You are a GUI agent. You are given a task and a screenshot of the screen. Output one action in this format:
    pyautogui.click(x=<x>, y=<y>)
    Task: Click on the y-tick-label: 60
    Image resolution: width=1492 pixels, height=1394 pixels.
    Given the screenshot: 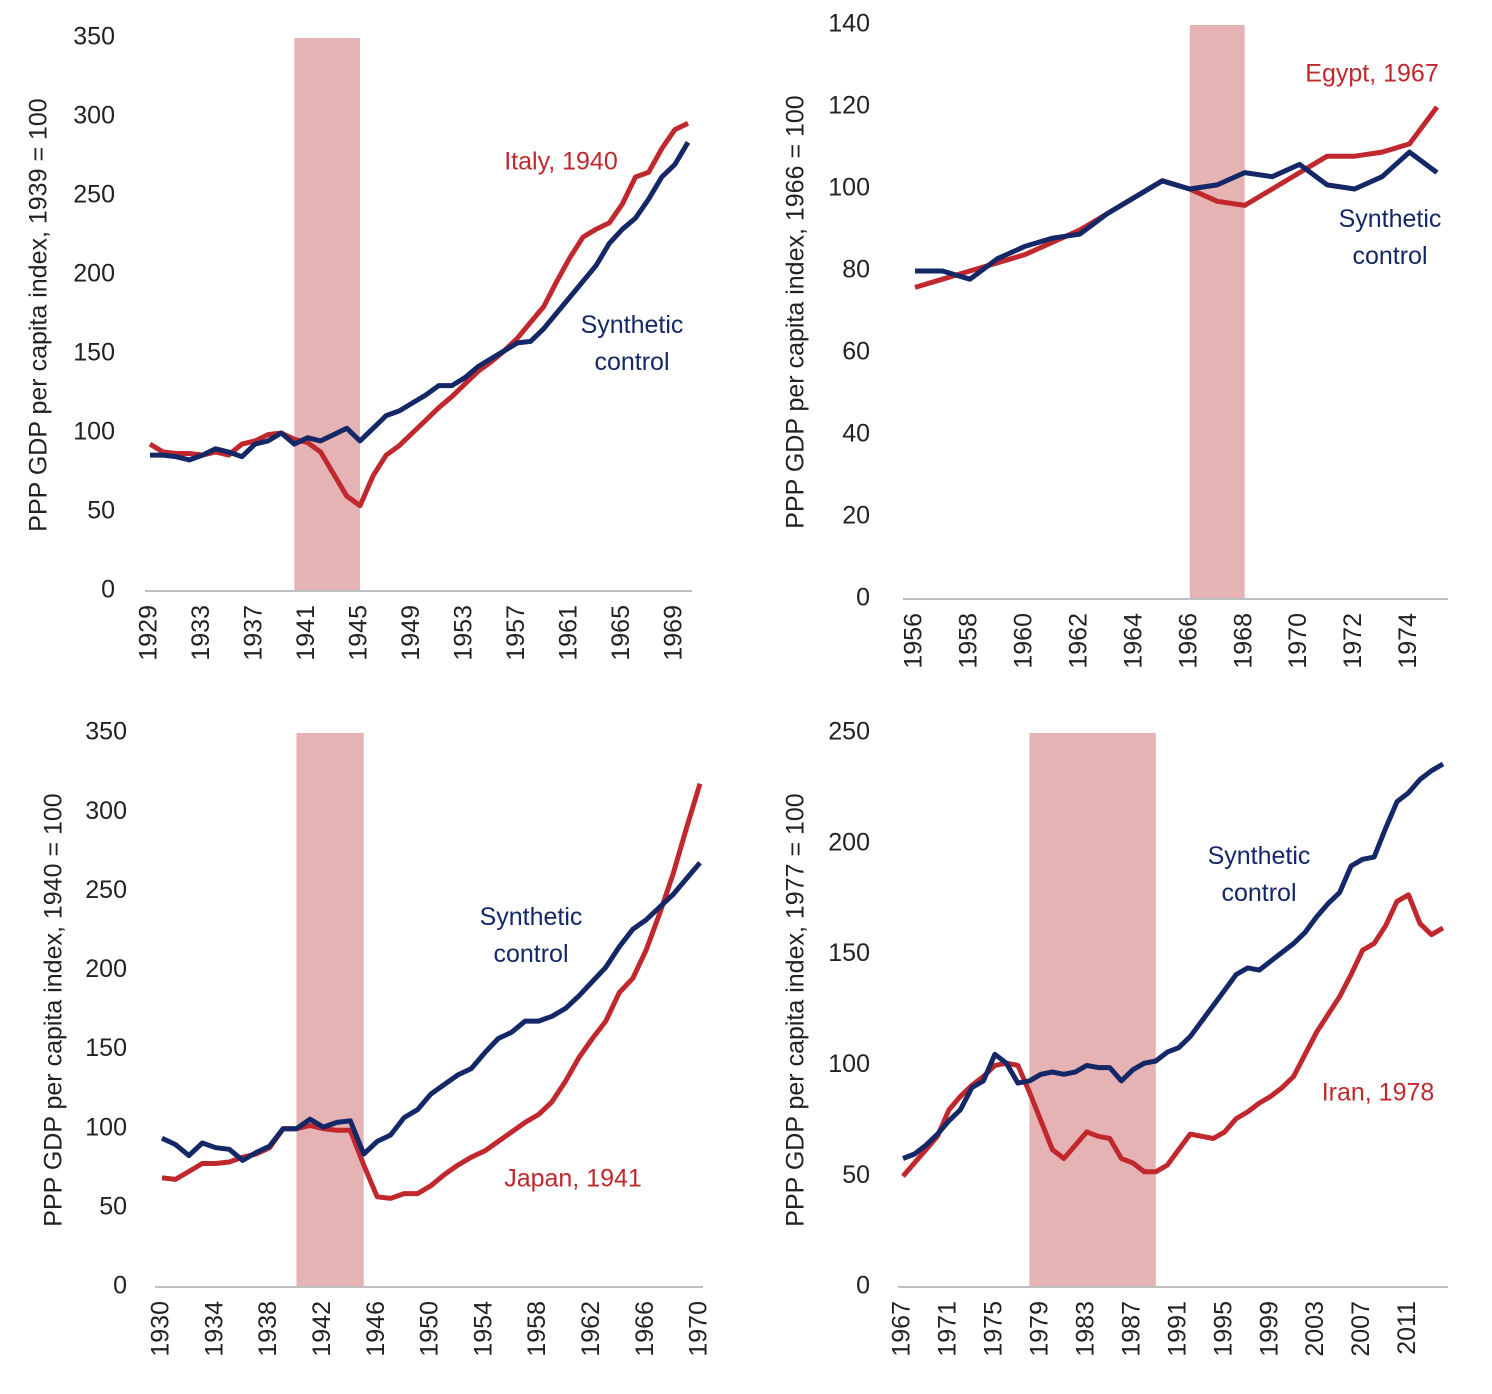 What is the action you would take?
    pyautogui.click(x=856, y=352)
    